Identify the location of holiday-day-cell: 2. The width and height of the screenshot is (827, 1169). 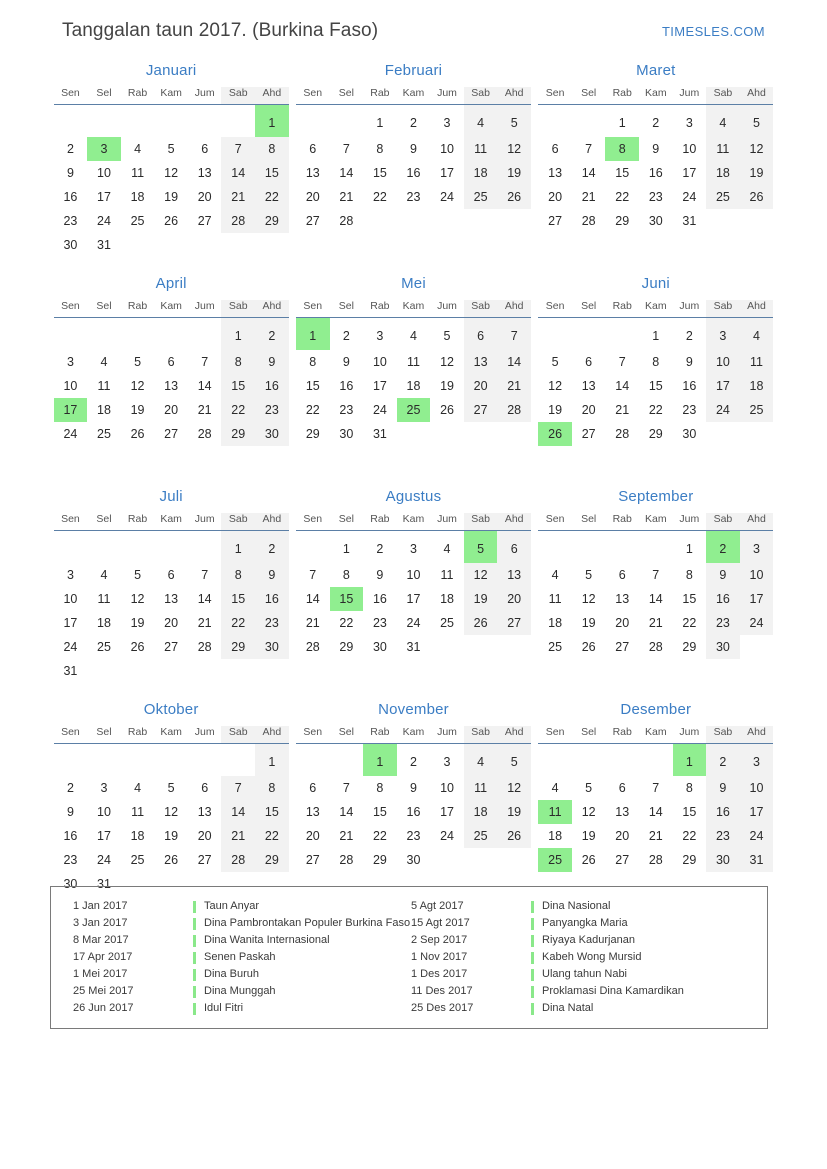
(723, 546).